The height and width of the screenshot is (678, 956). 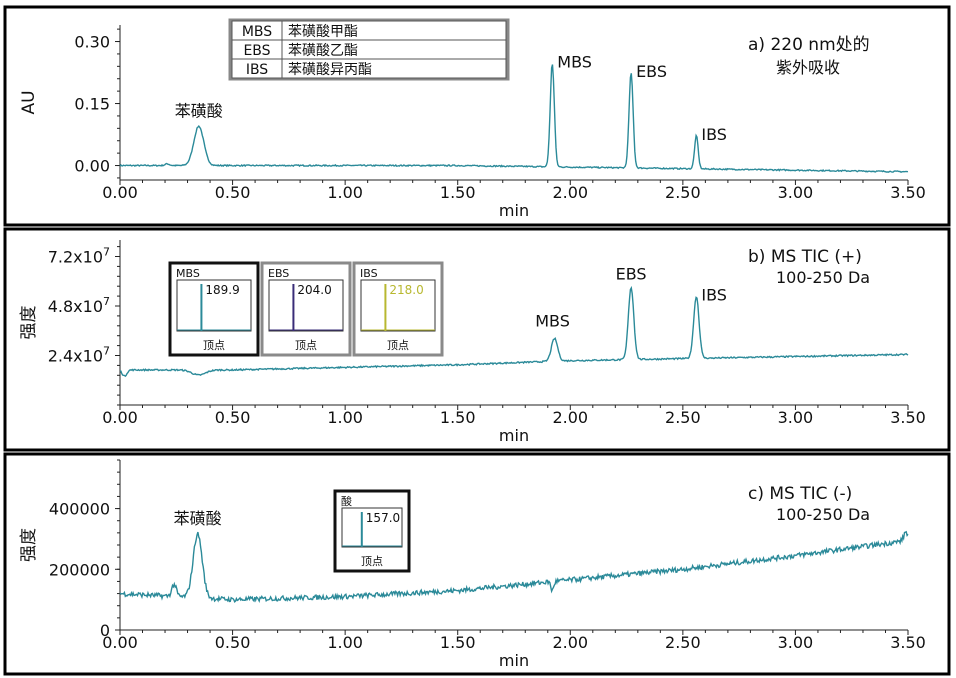 What do you see at coordinates (105, 630) in the screenshot?
I see `y-tick-label: 0` at bounding box center [105, 630].